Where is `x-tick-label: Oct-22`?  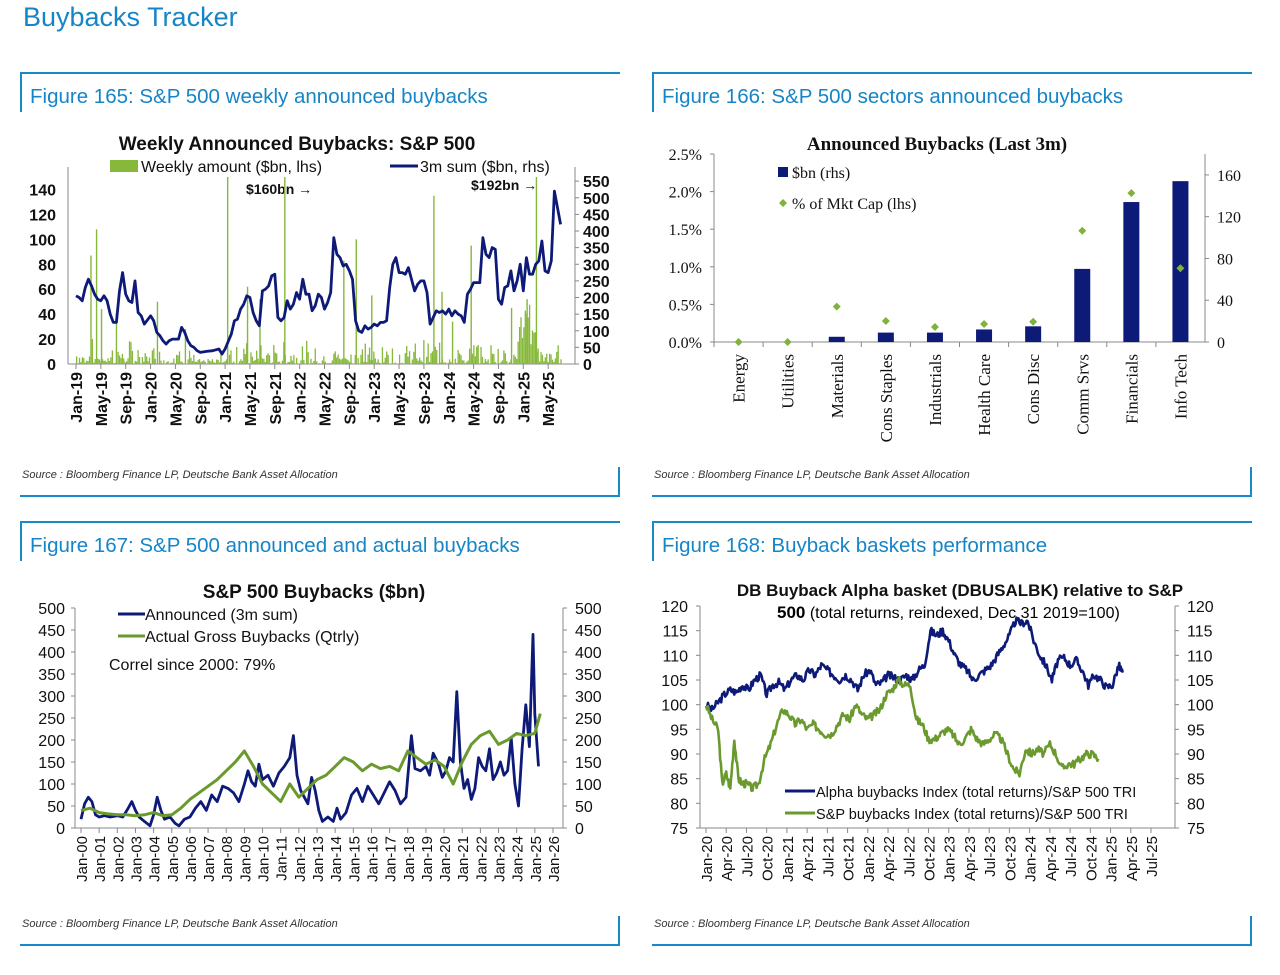 x-tick-label: Oct-22 is located at coordinates (930, 858).